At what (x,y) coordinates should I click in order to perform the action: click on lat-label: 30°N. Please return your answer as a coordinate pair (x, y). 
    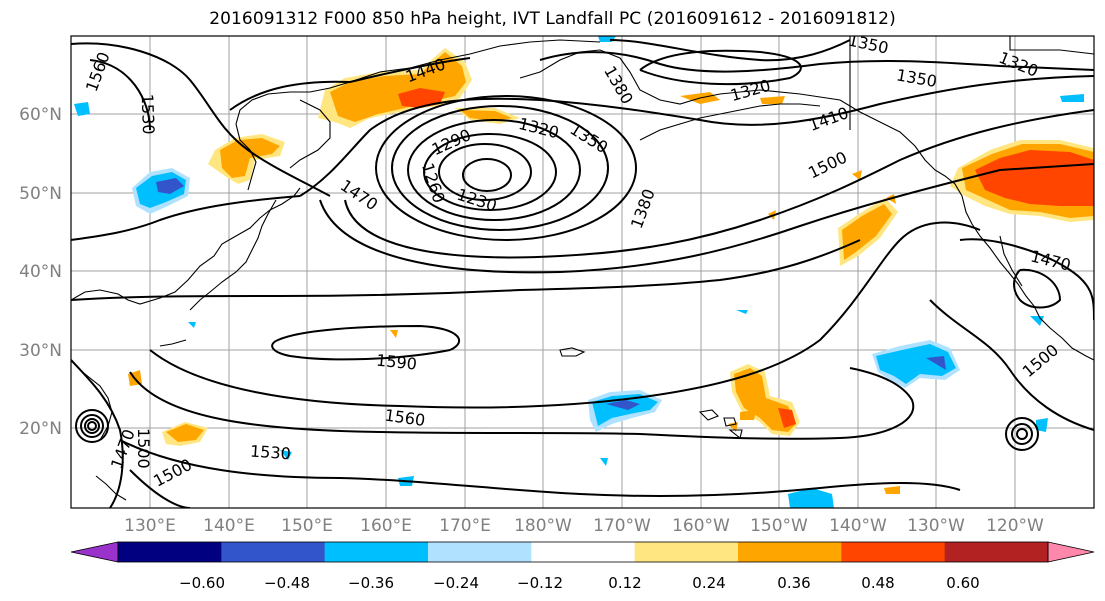
    Looking at the image, I should click on (40, 351).